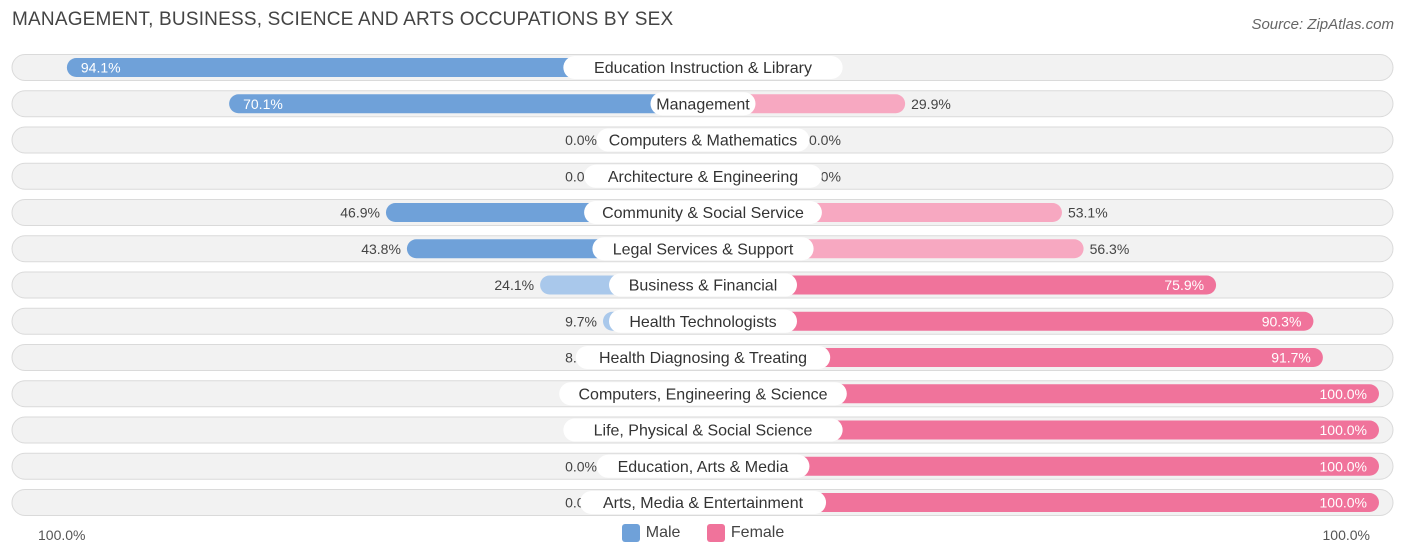  Describe the element at coordinates (62, 535) in the screenshot. I see `axis-left-label: 100.0%` at that location.